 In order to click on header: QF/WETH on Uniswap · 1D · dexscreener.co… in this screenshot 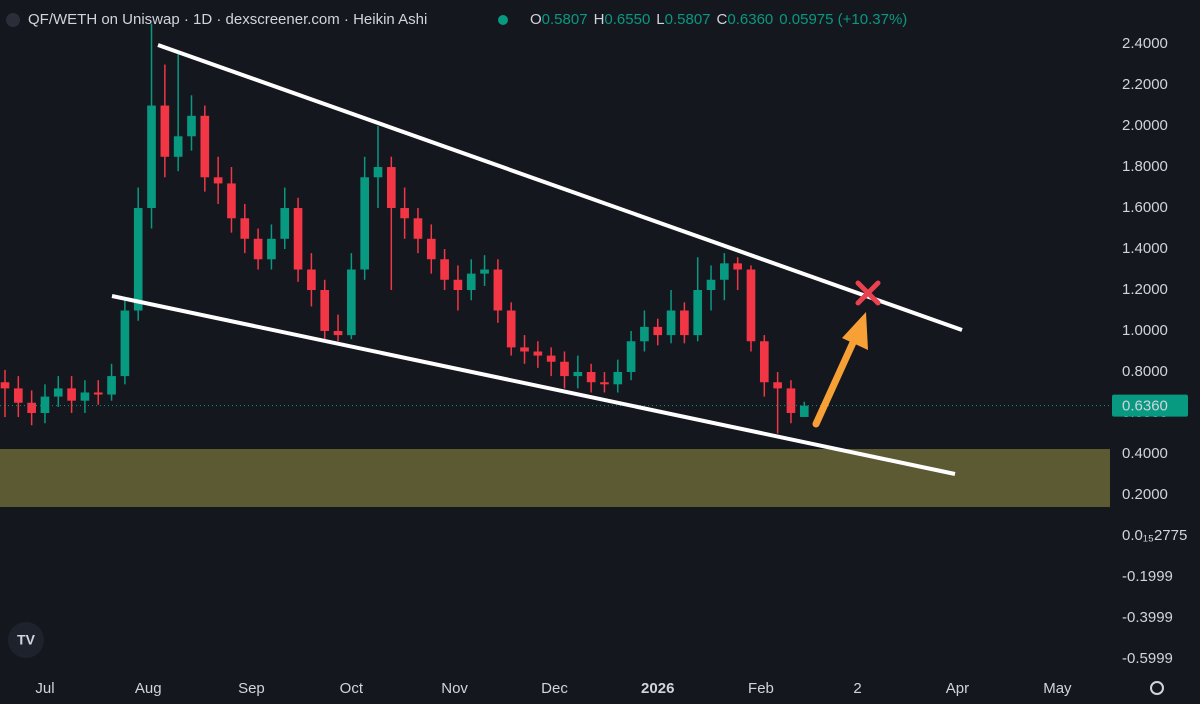, I will do `click(456, 19)`.